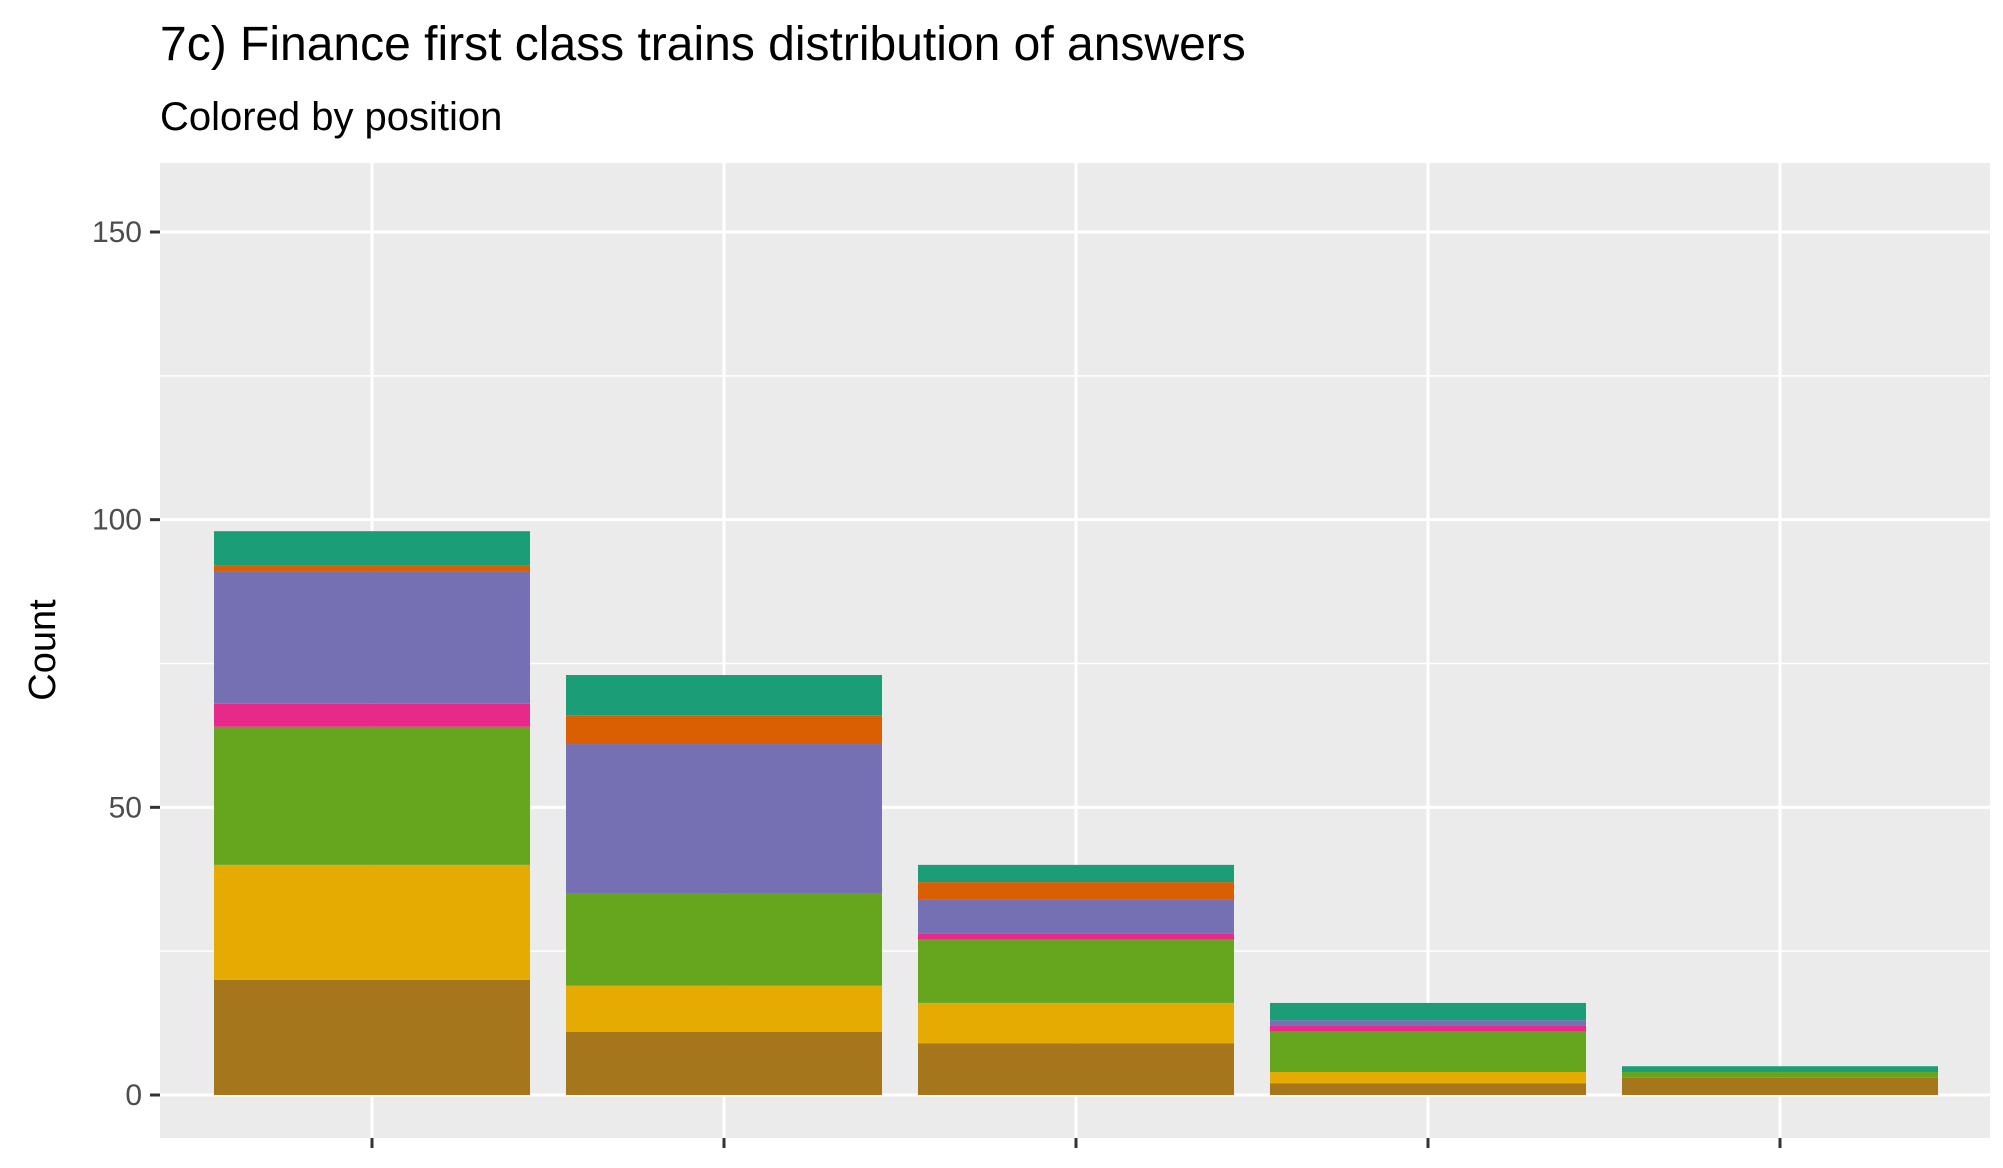  Describe the element at coordinates (117, 520) in the screenshot. I see `y-tick-label: 100` at that location.